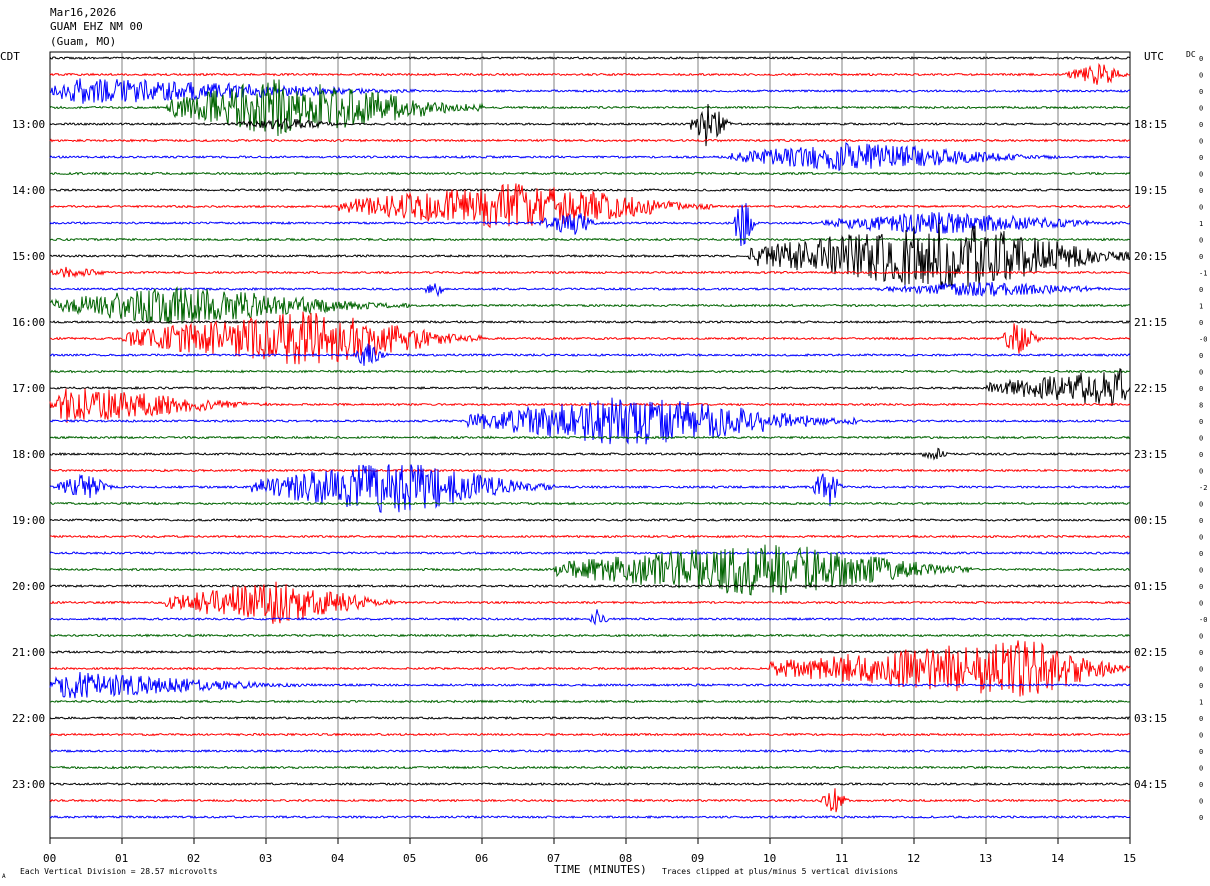 The height and width of the screenshot is (886, 1210). What do you see at coordinates (697, 858) in the screenshot?
I see `x-tick-label-09: 09` at bounding box center [697, 858].